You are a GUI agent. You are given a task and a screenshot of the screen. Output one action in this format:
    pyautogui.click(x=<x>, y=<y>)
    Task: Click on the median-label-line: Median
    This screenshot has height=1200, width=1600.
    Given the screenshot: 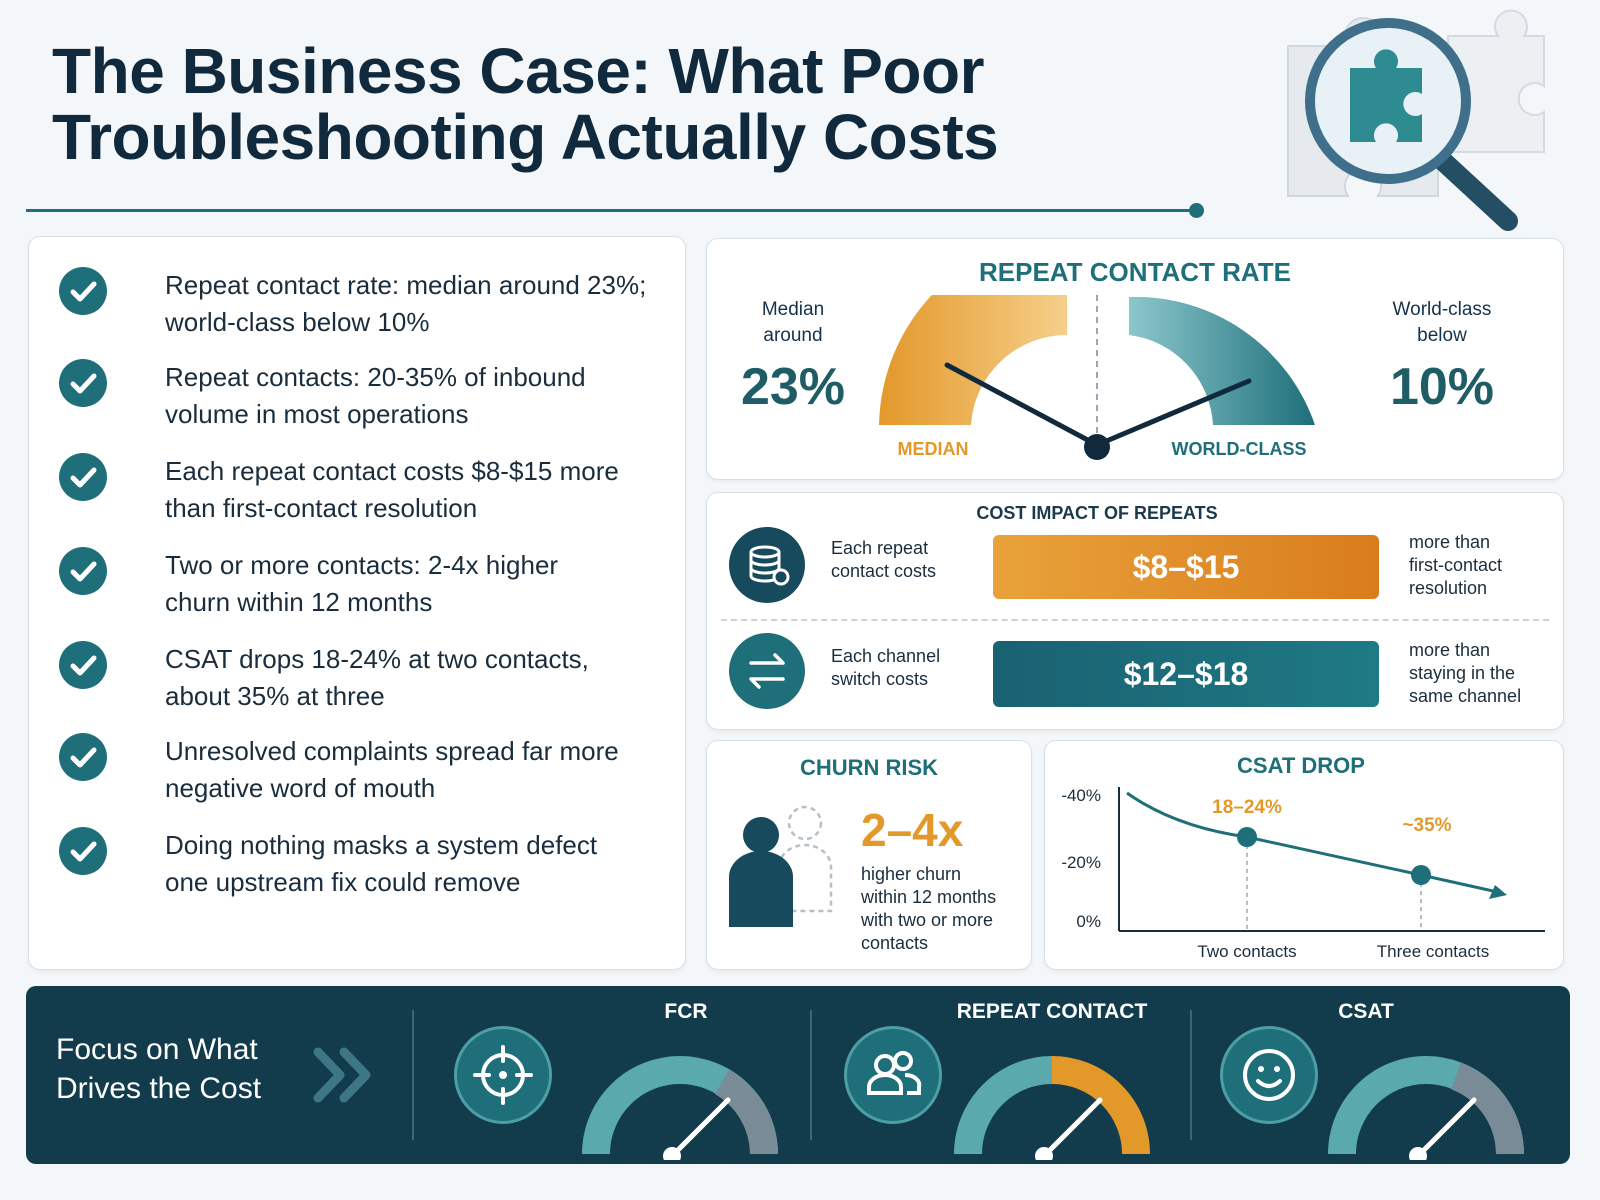 What is the action you would take?
    pyautogui.click(x=793, y=309)
    